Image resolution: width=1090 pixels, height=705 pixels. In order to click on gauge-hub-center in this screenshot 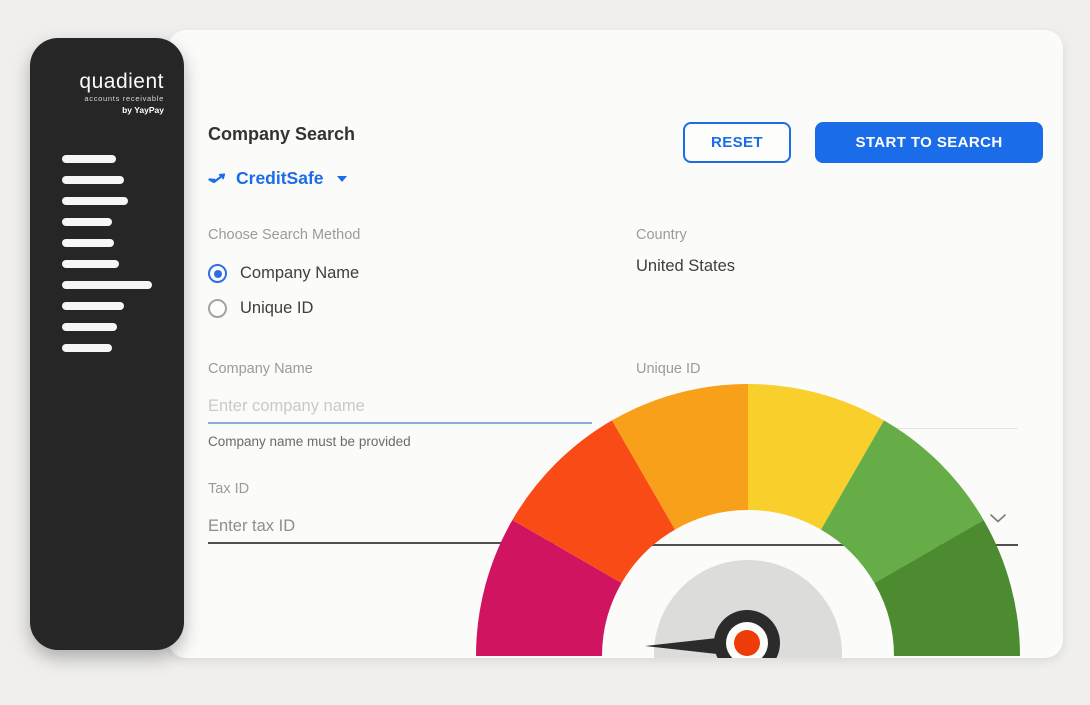, I will do `click(747, 643)`.